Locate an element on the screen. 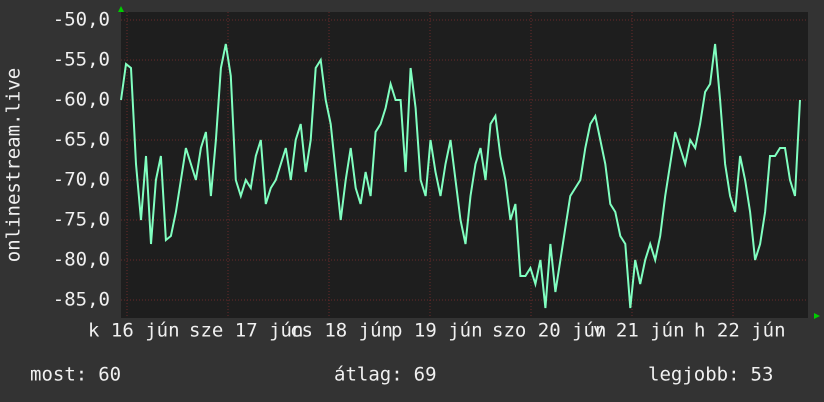 The image size is (824, 402). y-tick-label: -85,0 is located at coordinates (81, 300).